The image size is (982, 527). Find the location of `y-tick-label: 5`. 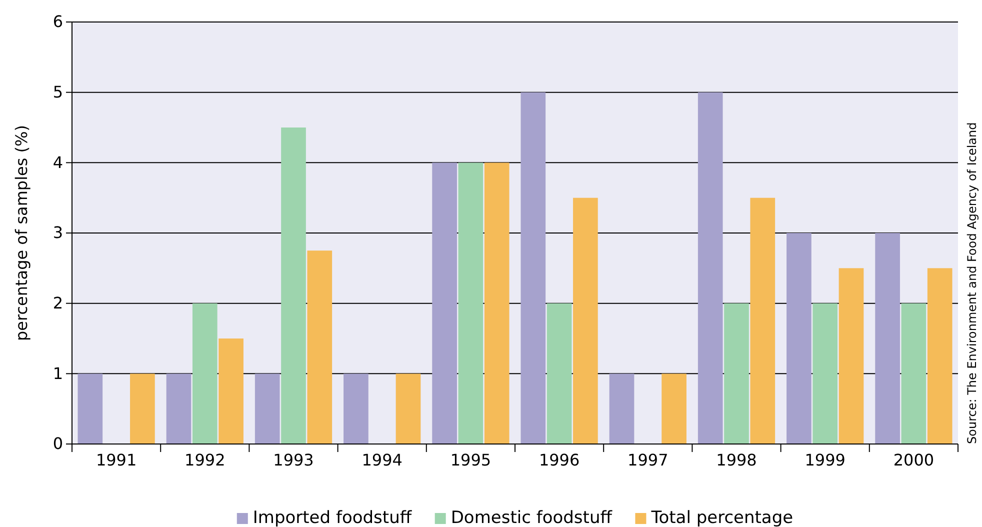

y-tick-label: 5 is located at coordinates (57, 92).